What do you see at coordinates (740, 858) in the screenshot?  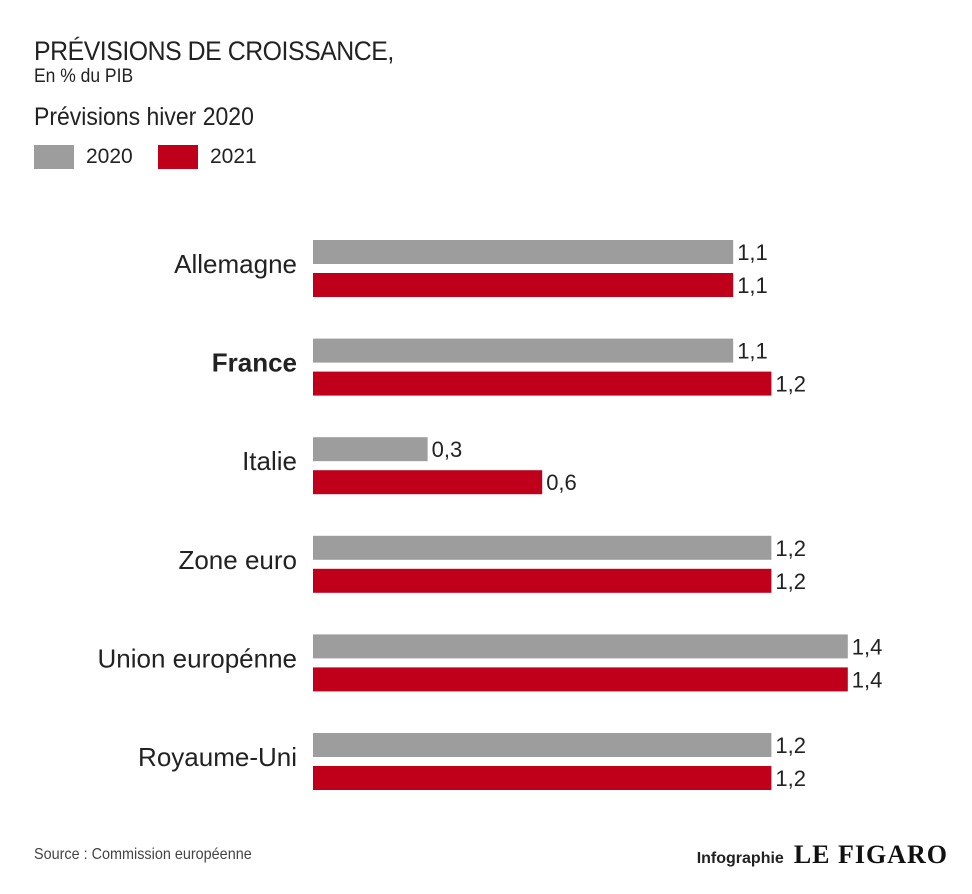 I see `credit-prefix: Infographie` at bounding box center [740, 858].